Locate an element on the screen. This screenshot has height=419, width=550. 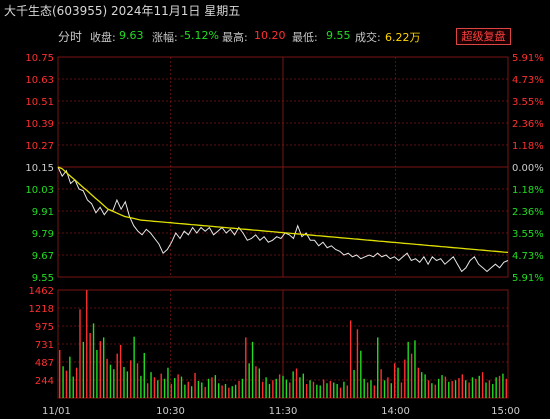
tab-intraday: 分时 is located at coordinates (70, 37).